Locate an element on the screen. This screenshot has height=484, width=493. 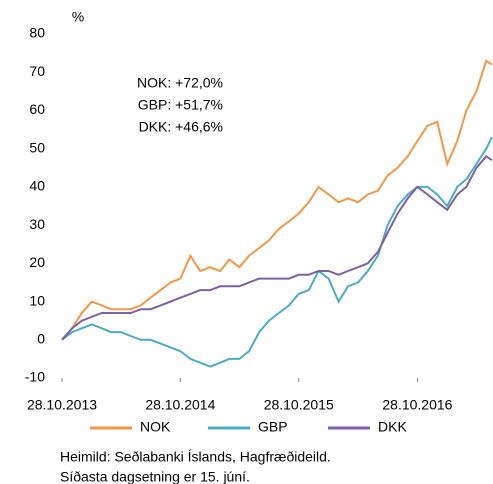
y-tick-label: -10 is located at coordinates (35, 377).